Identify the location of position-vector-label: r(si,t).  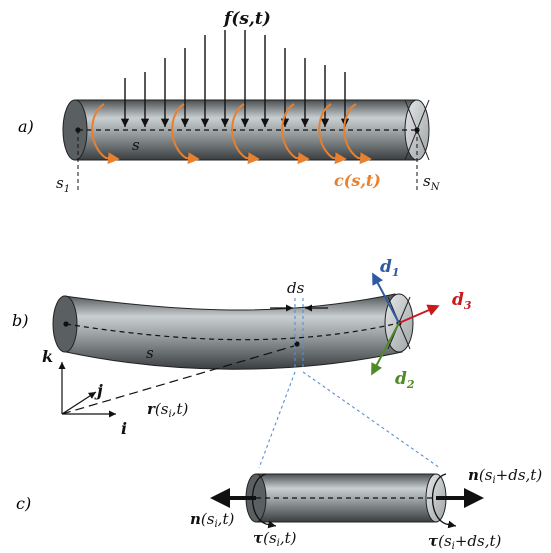
(167, 410).